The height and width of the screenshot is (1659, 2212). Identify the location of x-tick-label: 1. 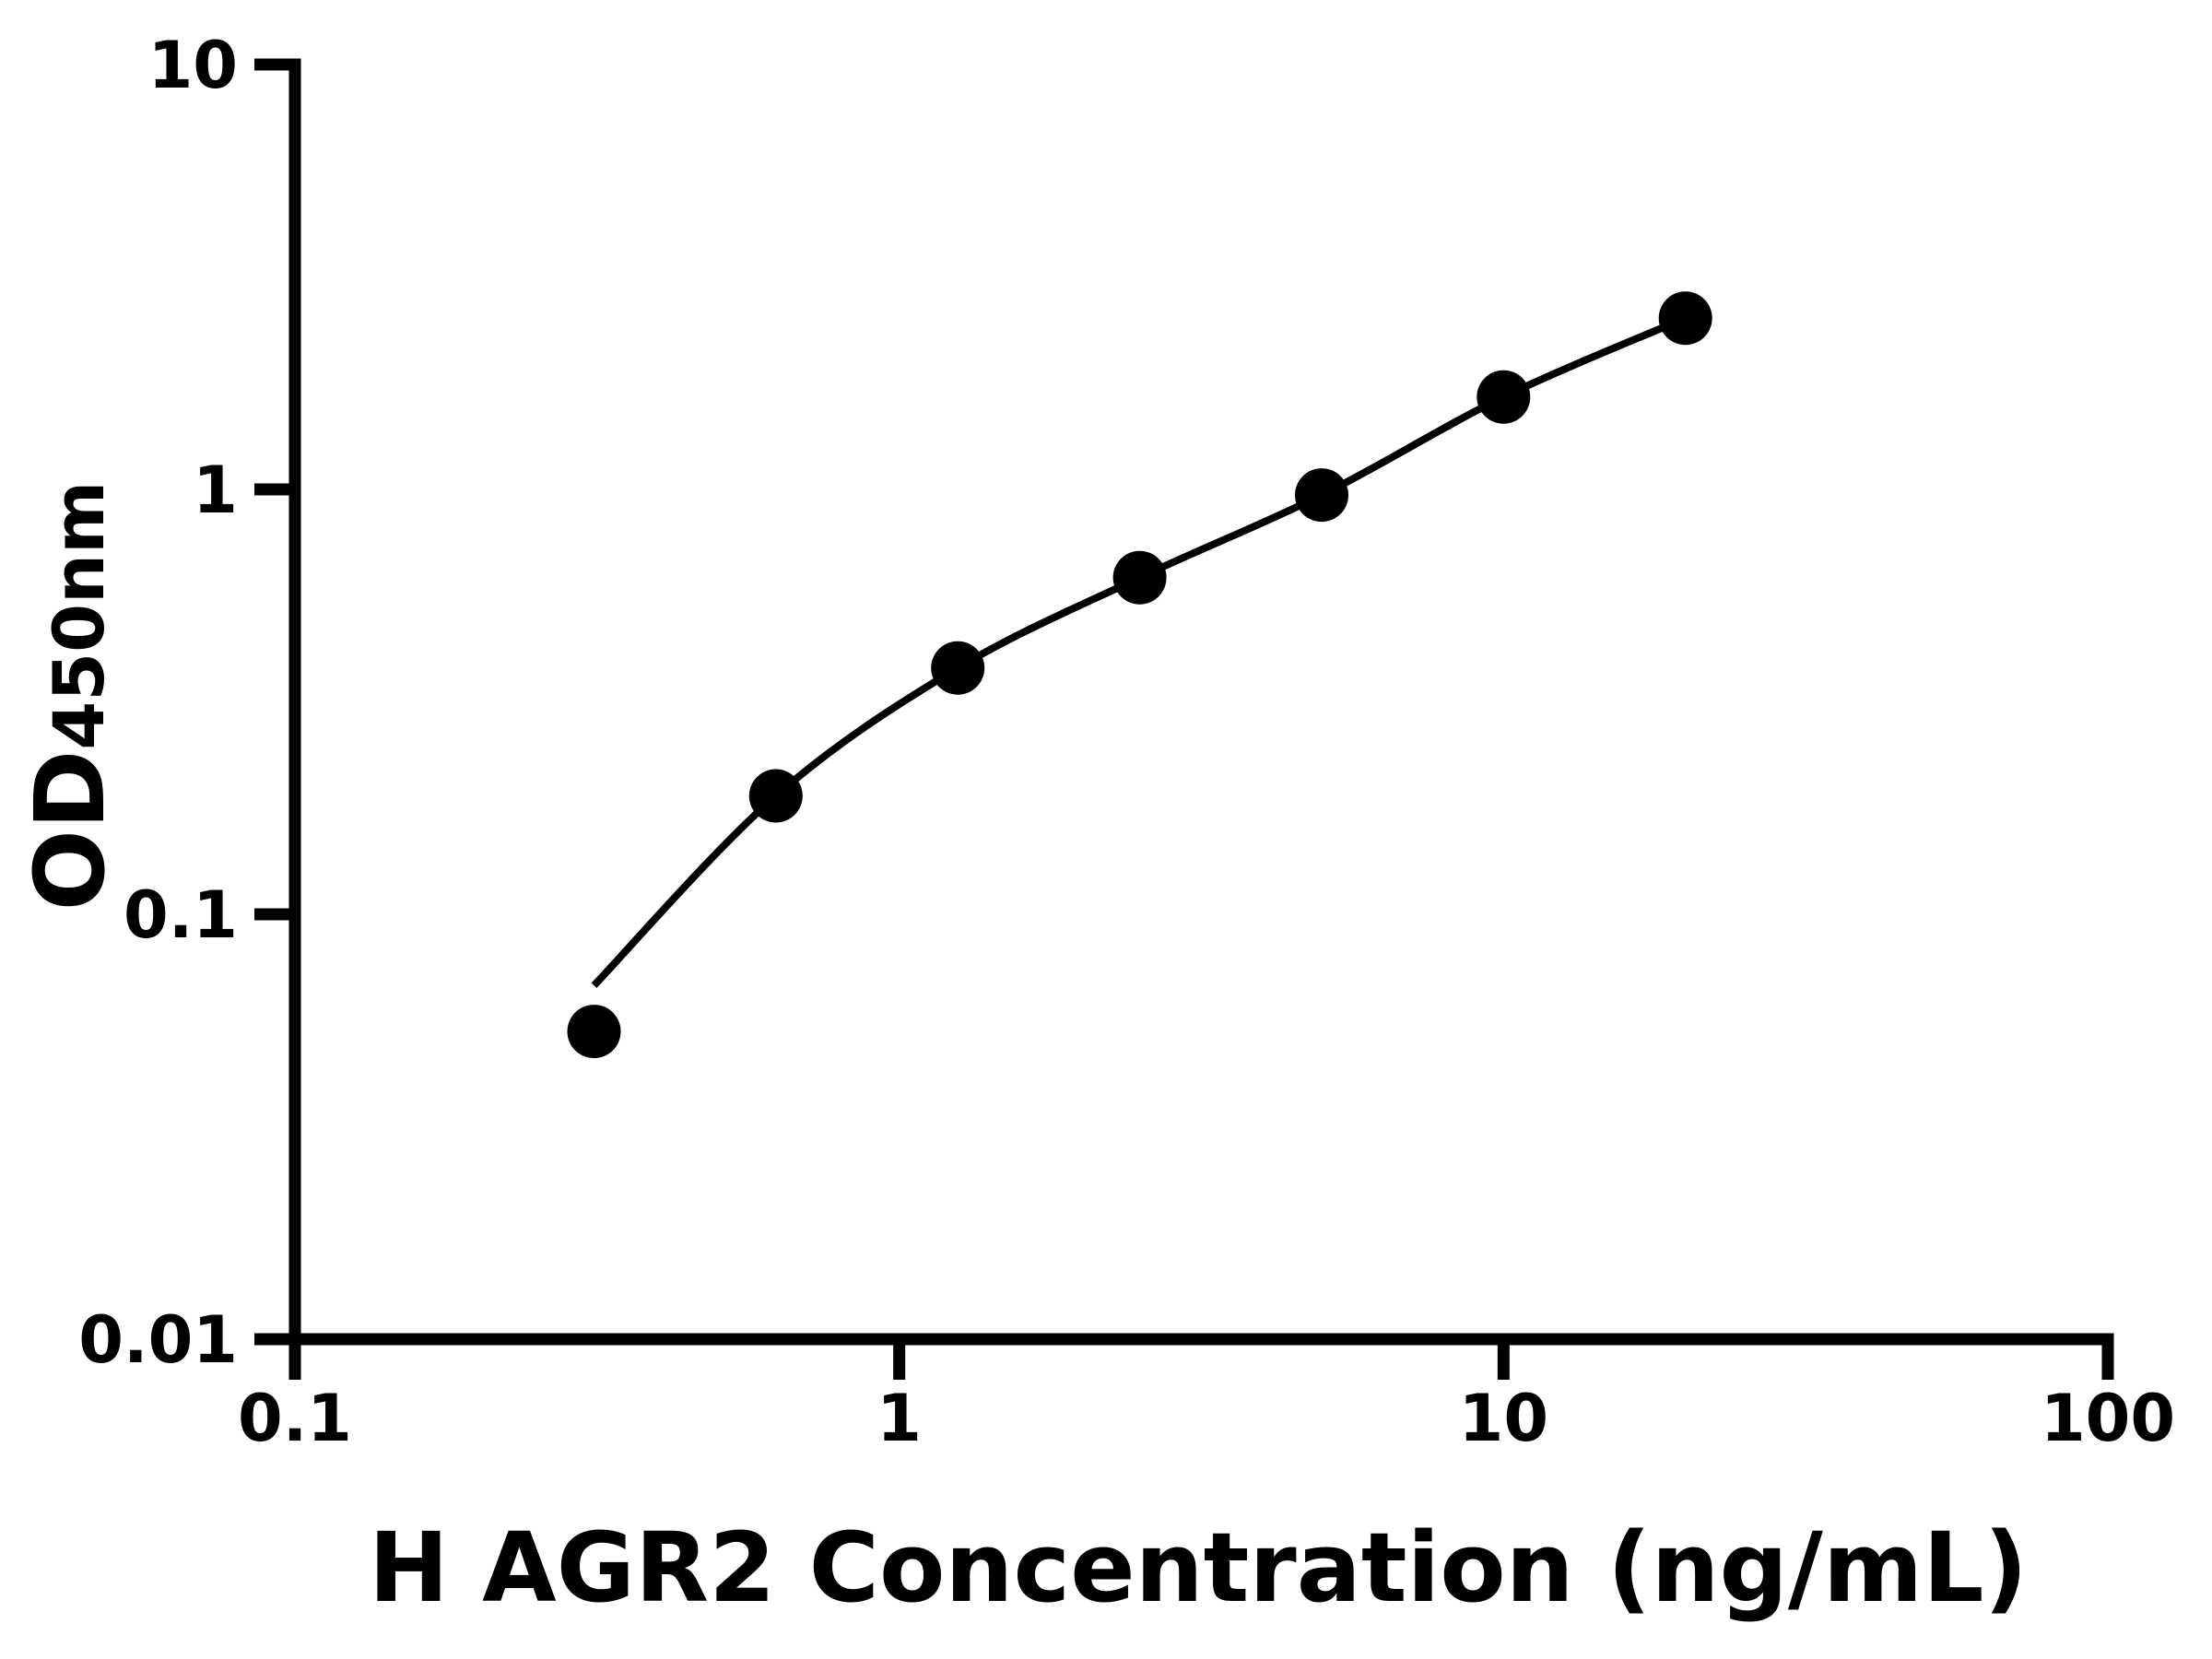
(899, 1418).